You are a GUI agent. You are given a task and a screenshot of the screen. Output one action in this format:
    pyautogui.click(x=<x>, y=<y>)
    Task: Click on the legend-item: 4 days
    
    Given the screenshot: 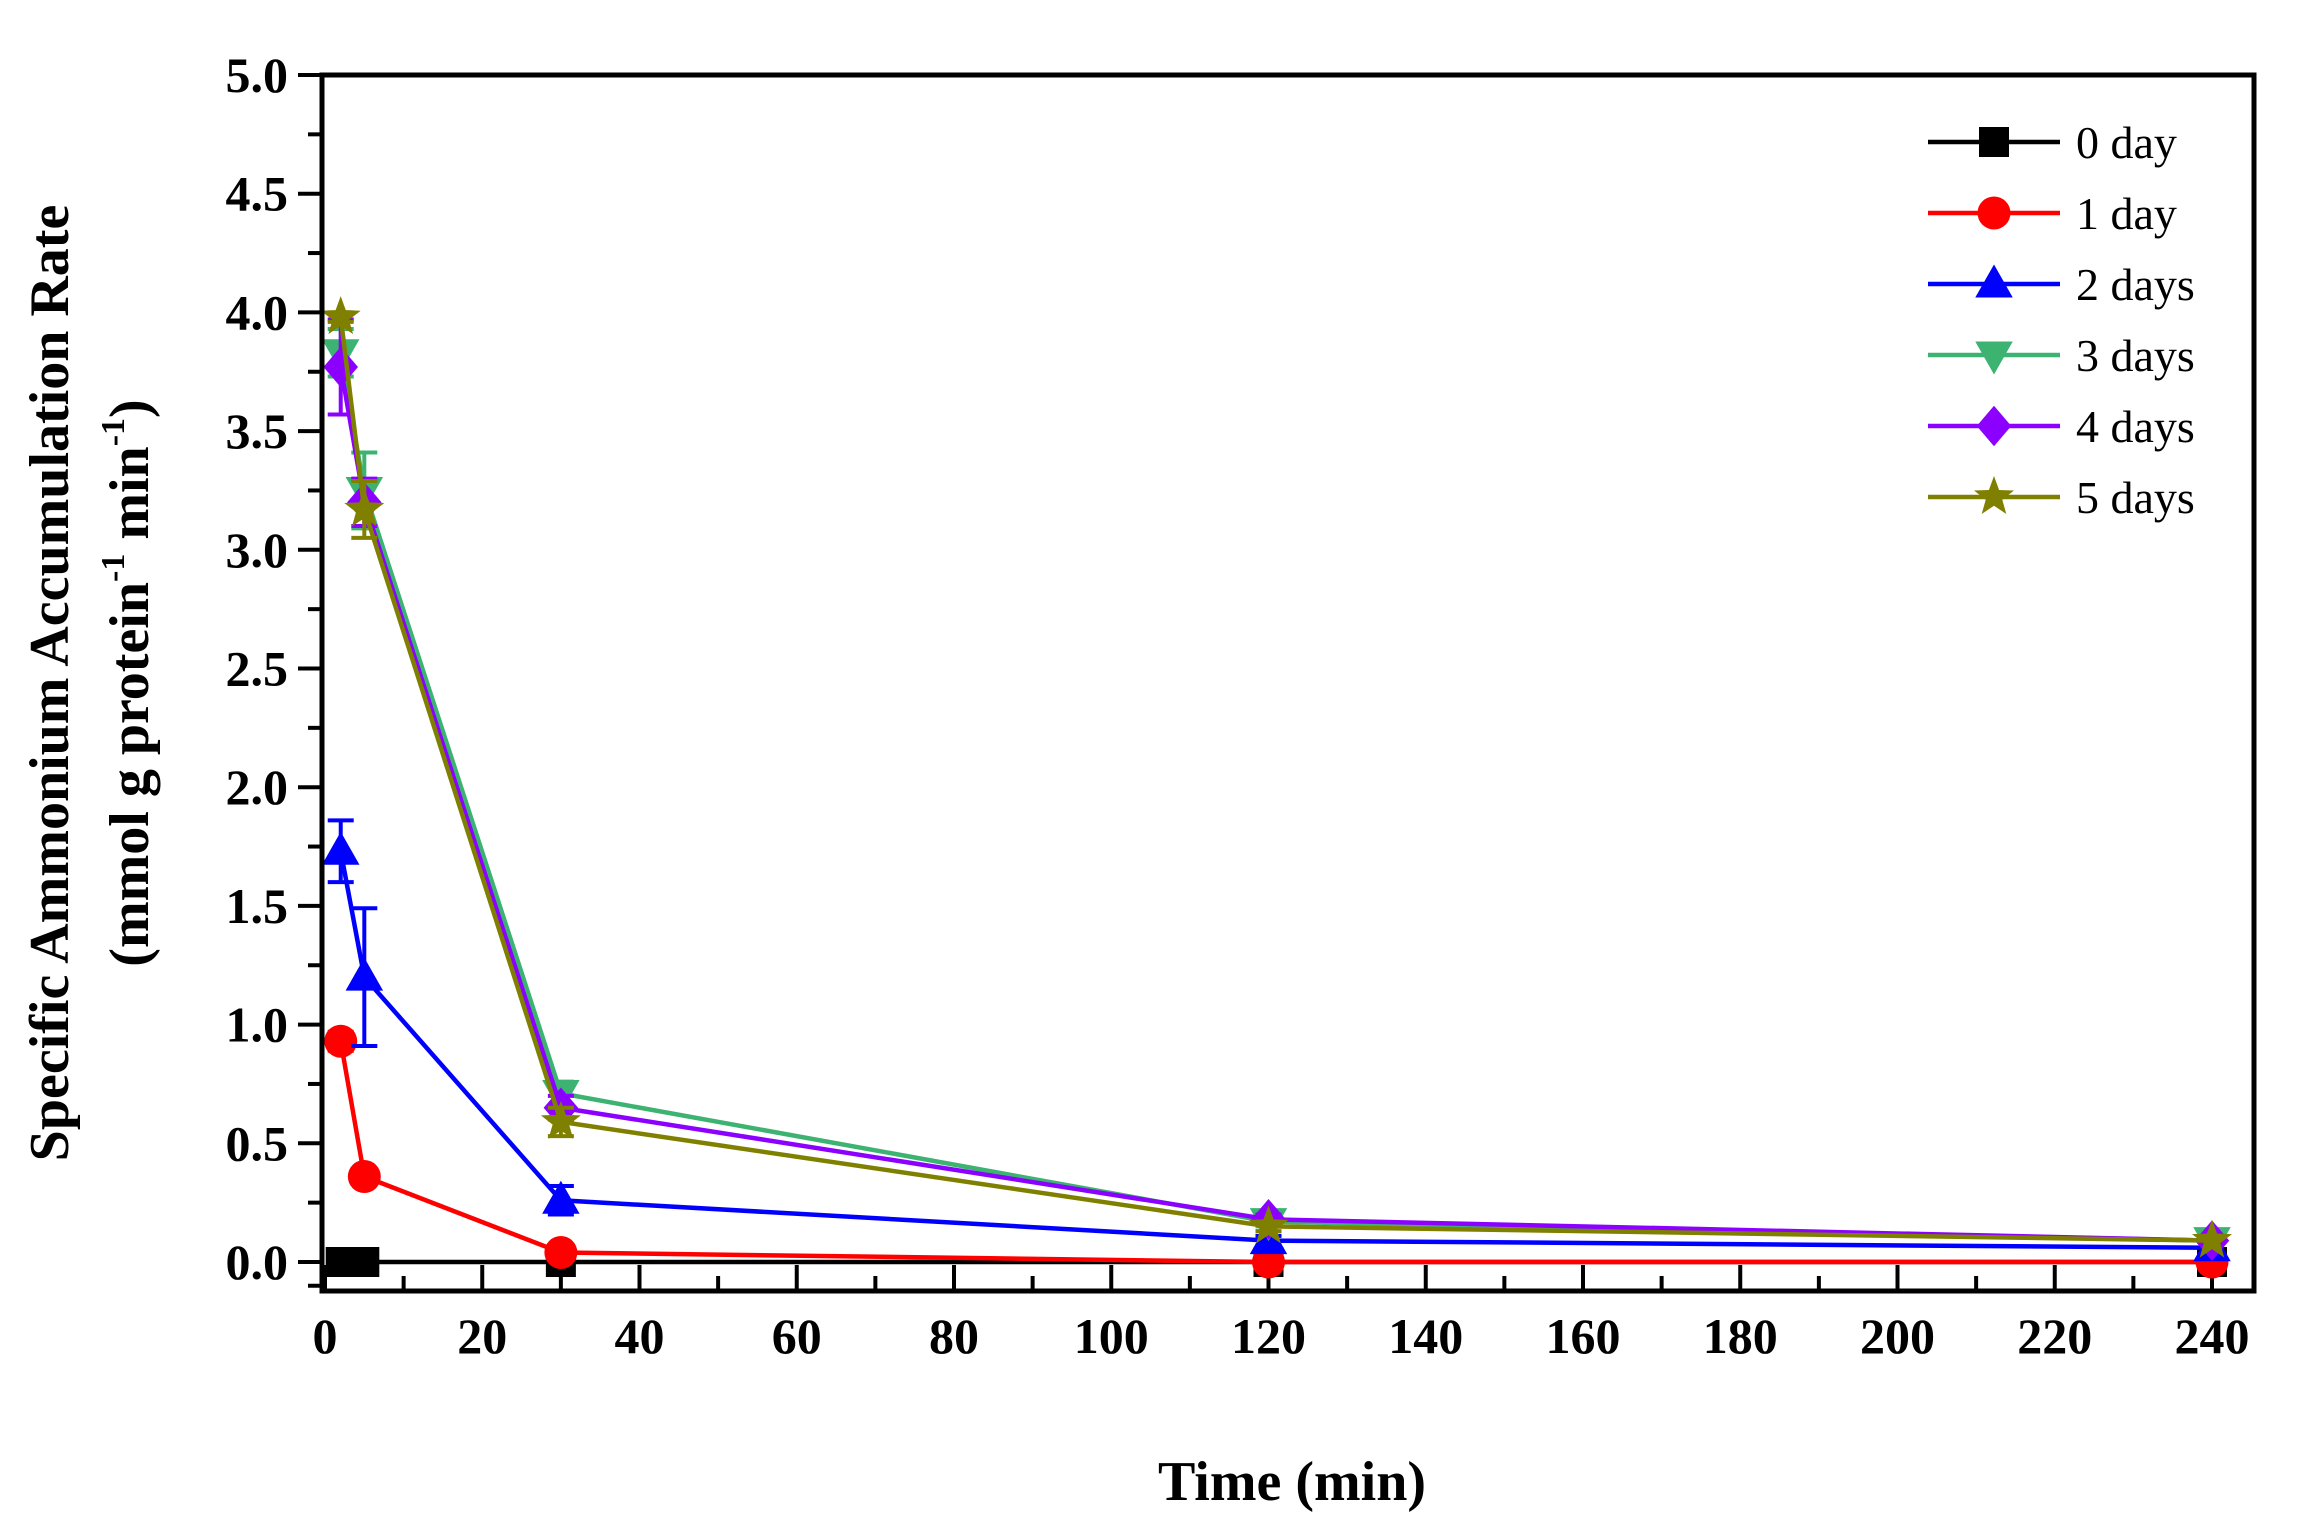 What is the action you would take?
    pyautogui.click(x=2061, y=426)
    